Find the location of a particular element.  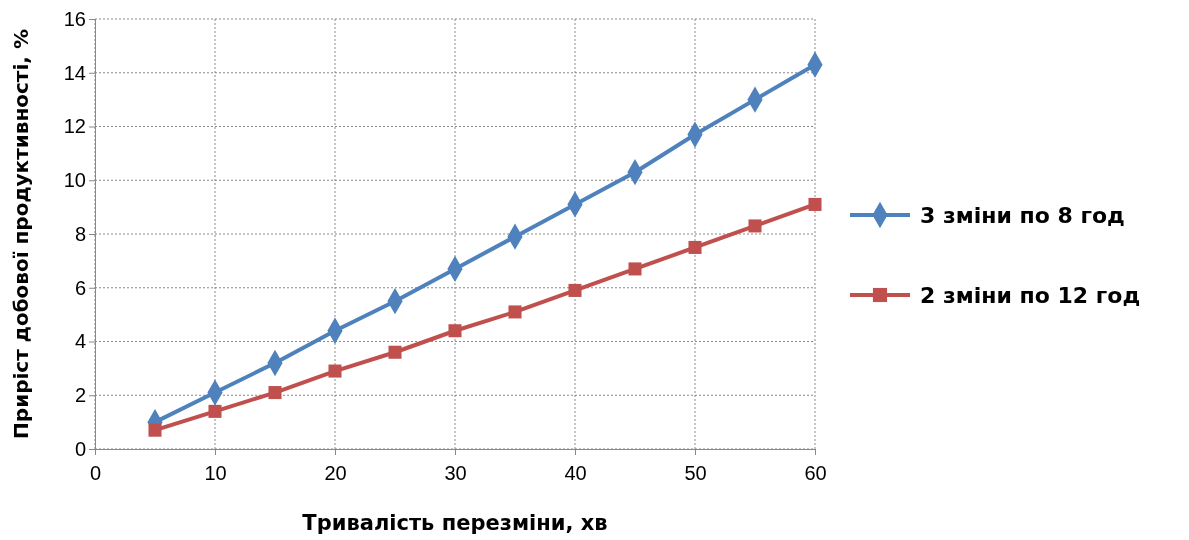

x-tick-label: 30 is located at coordinates (455, 473).